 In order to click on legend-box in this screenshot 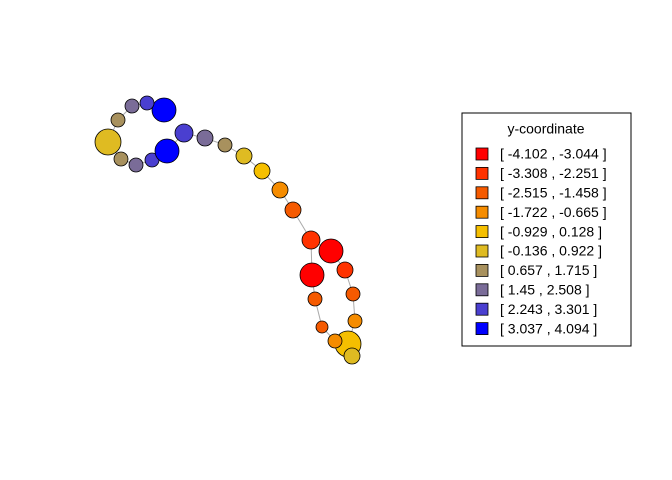, I will do `click(546, 229)`.